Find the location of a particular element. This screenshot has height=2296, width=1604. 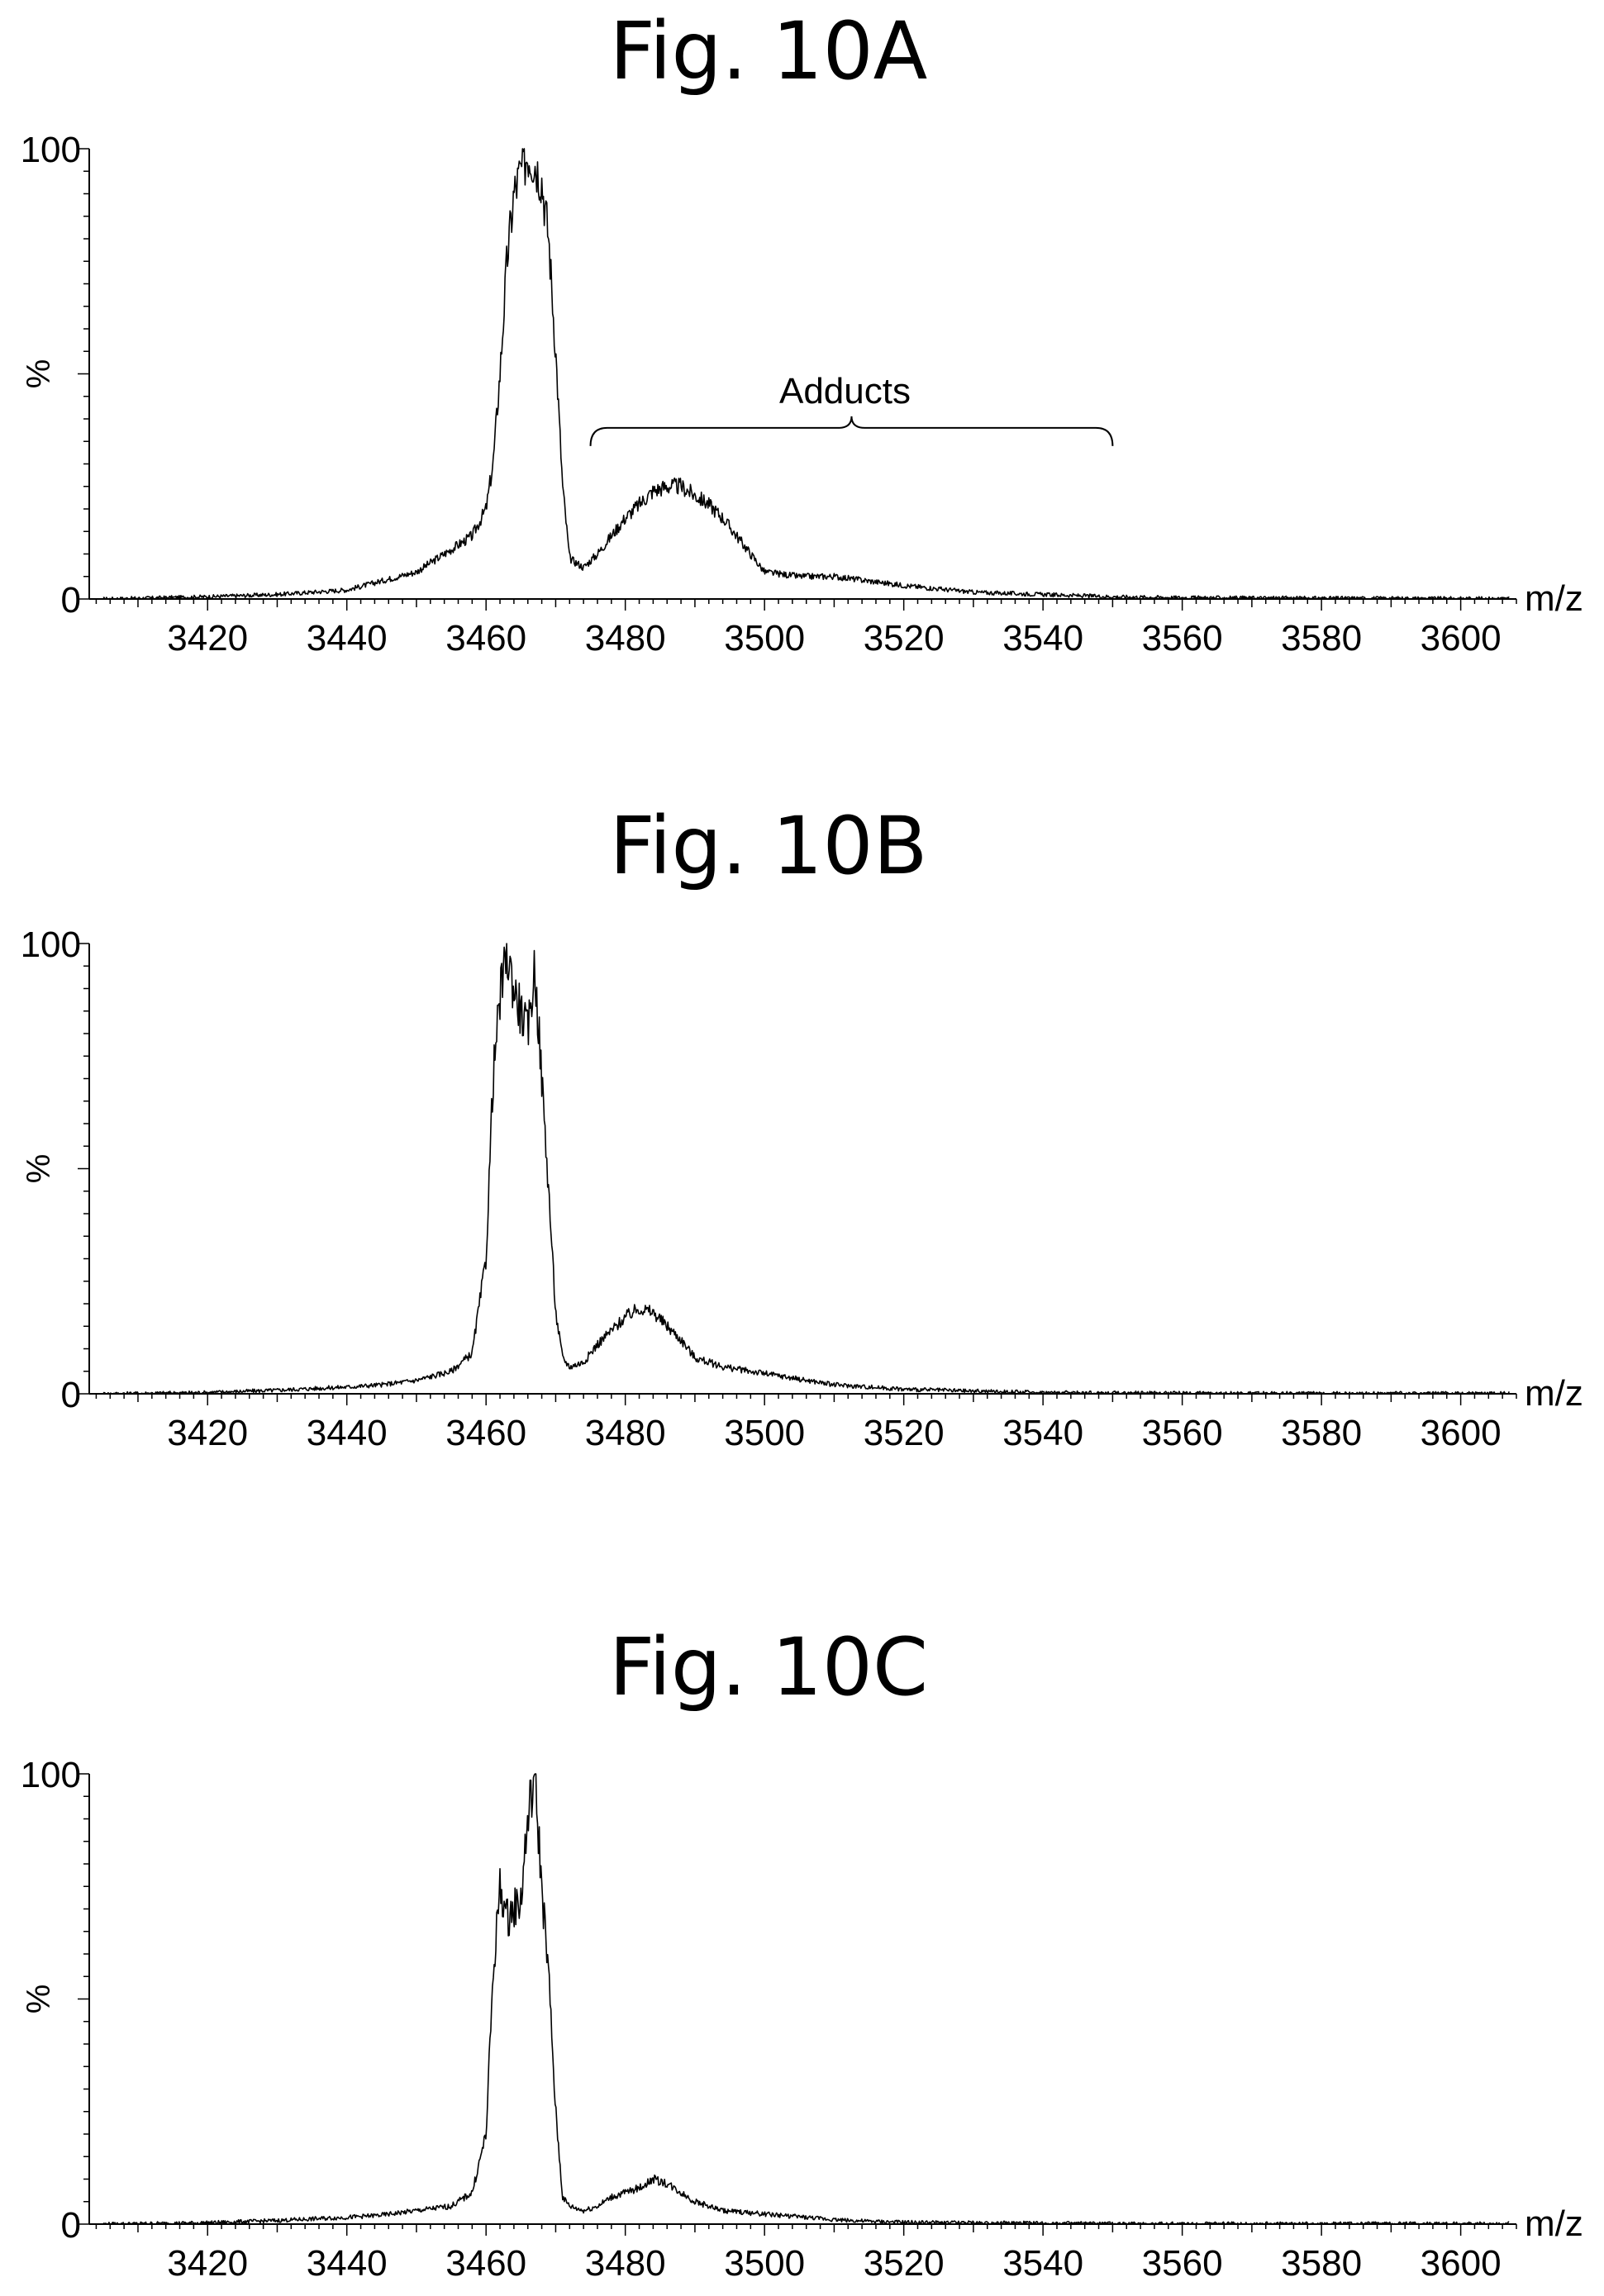

chart-title: Fig. 10C is located at coordinates (769, 1667).